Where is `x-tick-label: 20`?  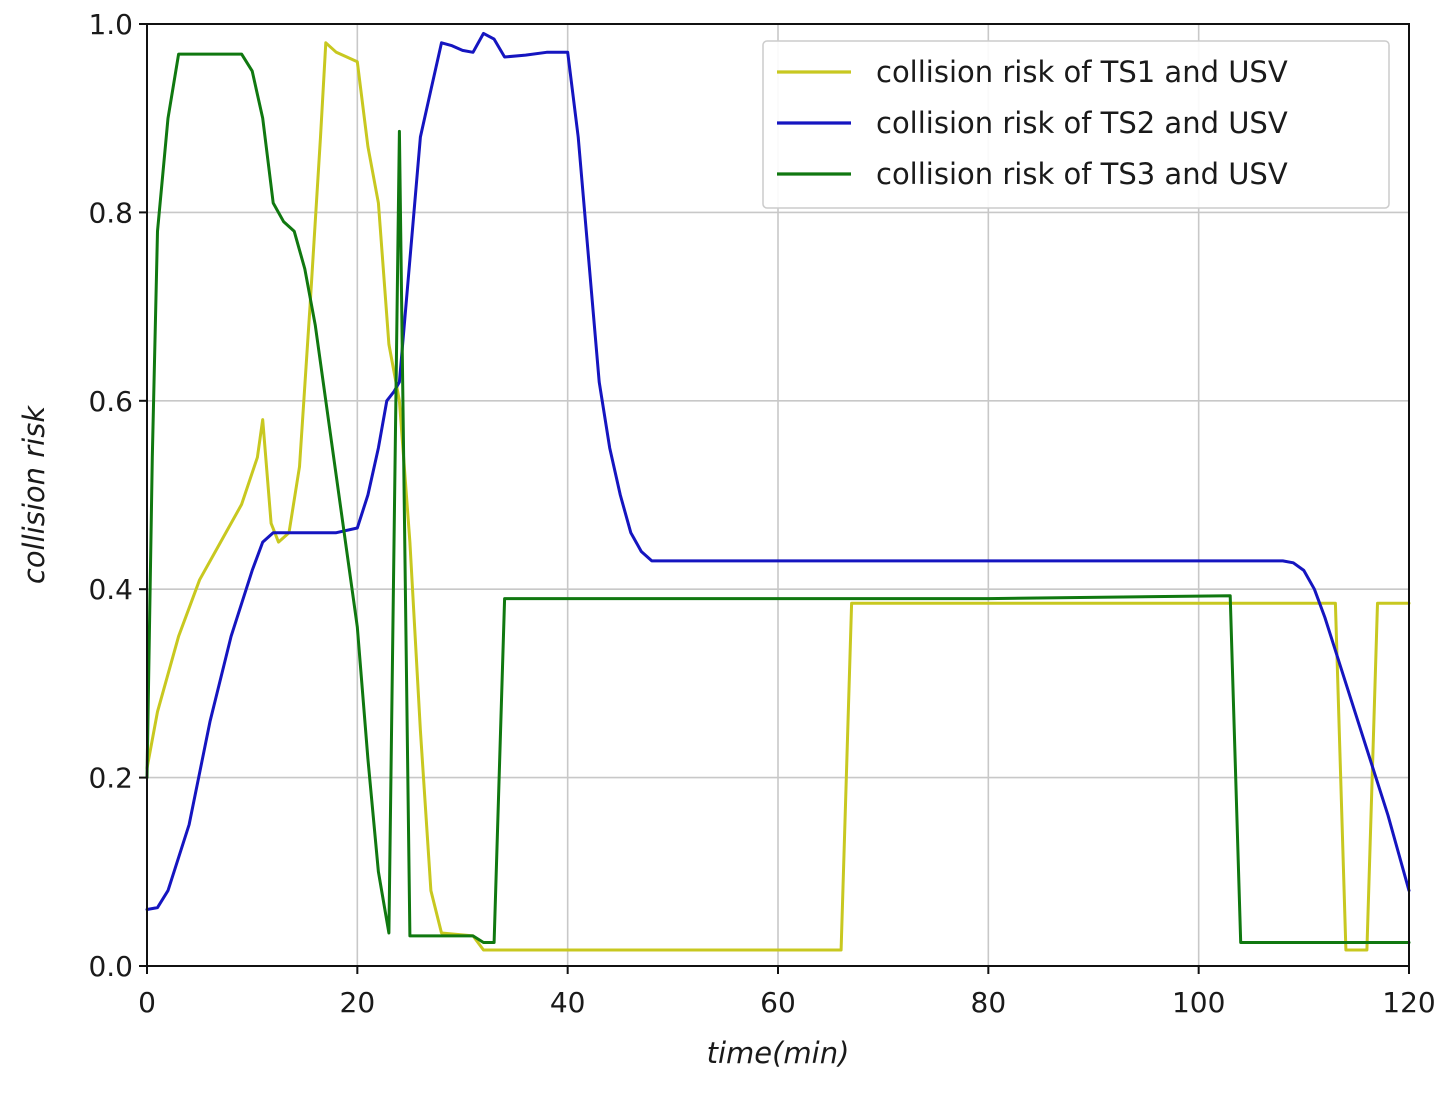 x-tick-label: 20 is located at coordinates (358, 1002).